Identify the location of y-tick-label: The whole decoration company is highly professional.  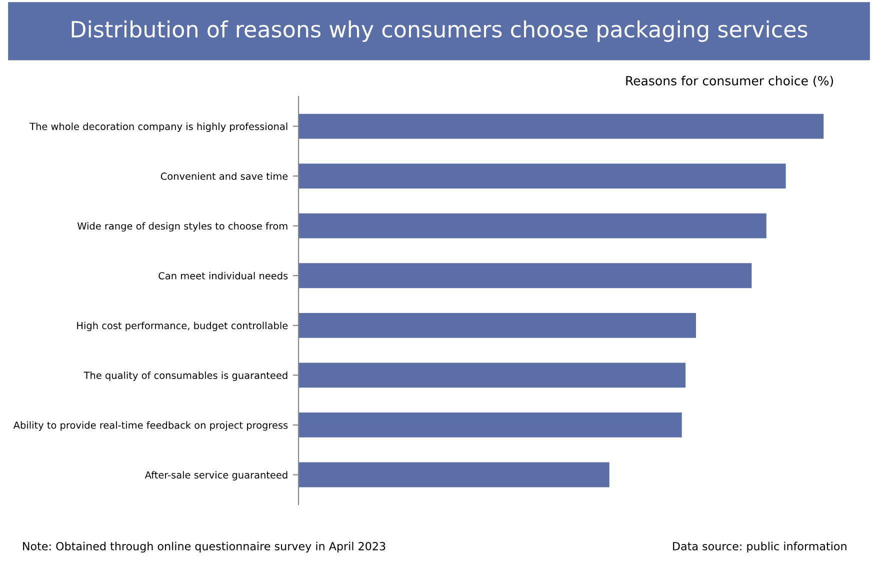
(159, 127).